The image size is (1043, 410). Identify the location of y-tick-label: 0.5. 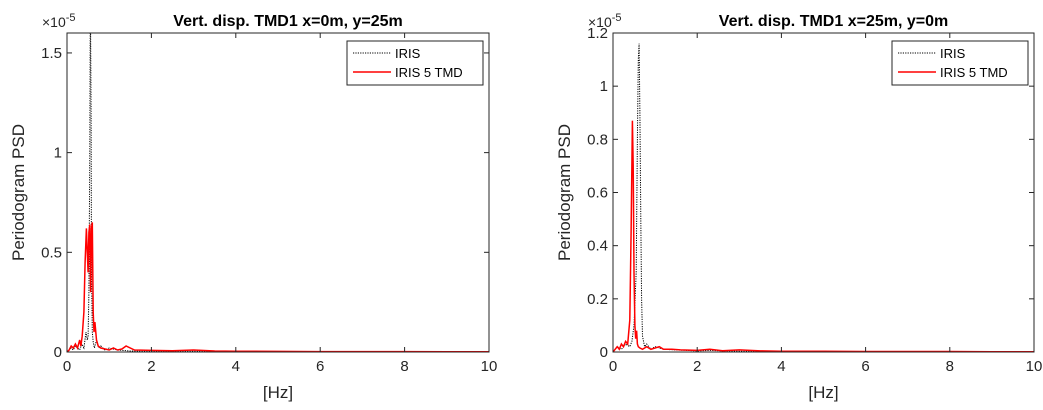
(51, 252).